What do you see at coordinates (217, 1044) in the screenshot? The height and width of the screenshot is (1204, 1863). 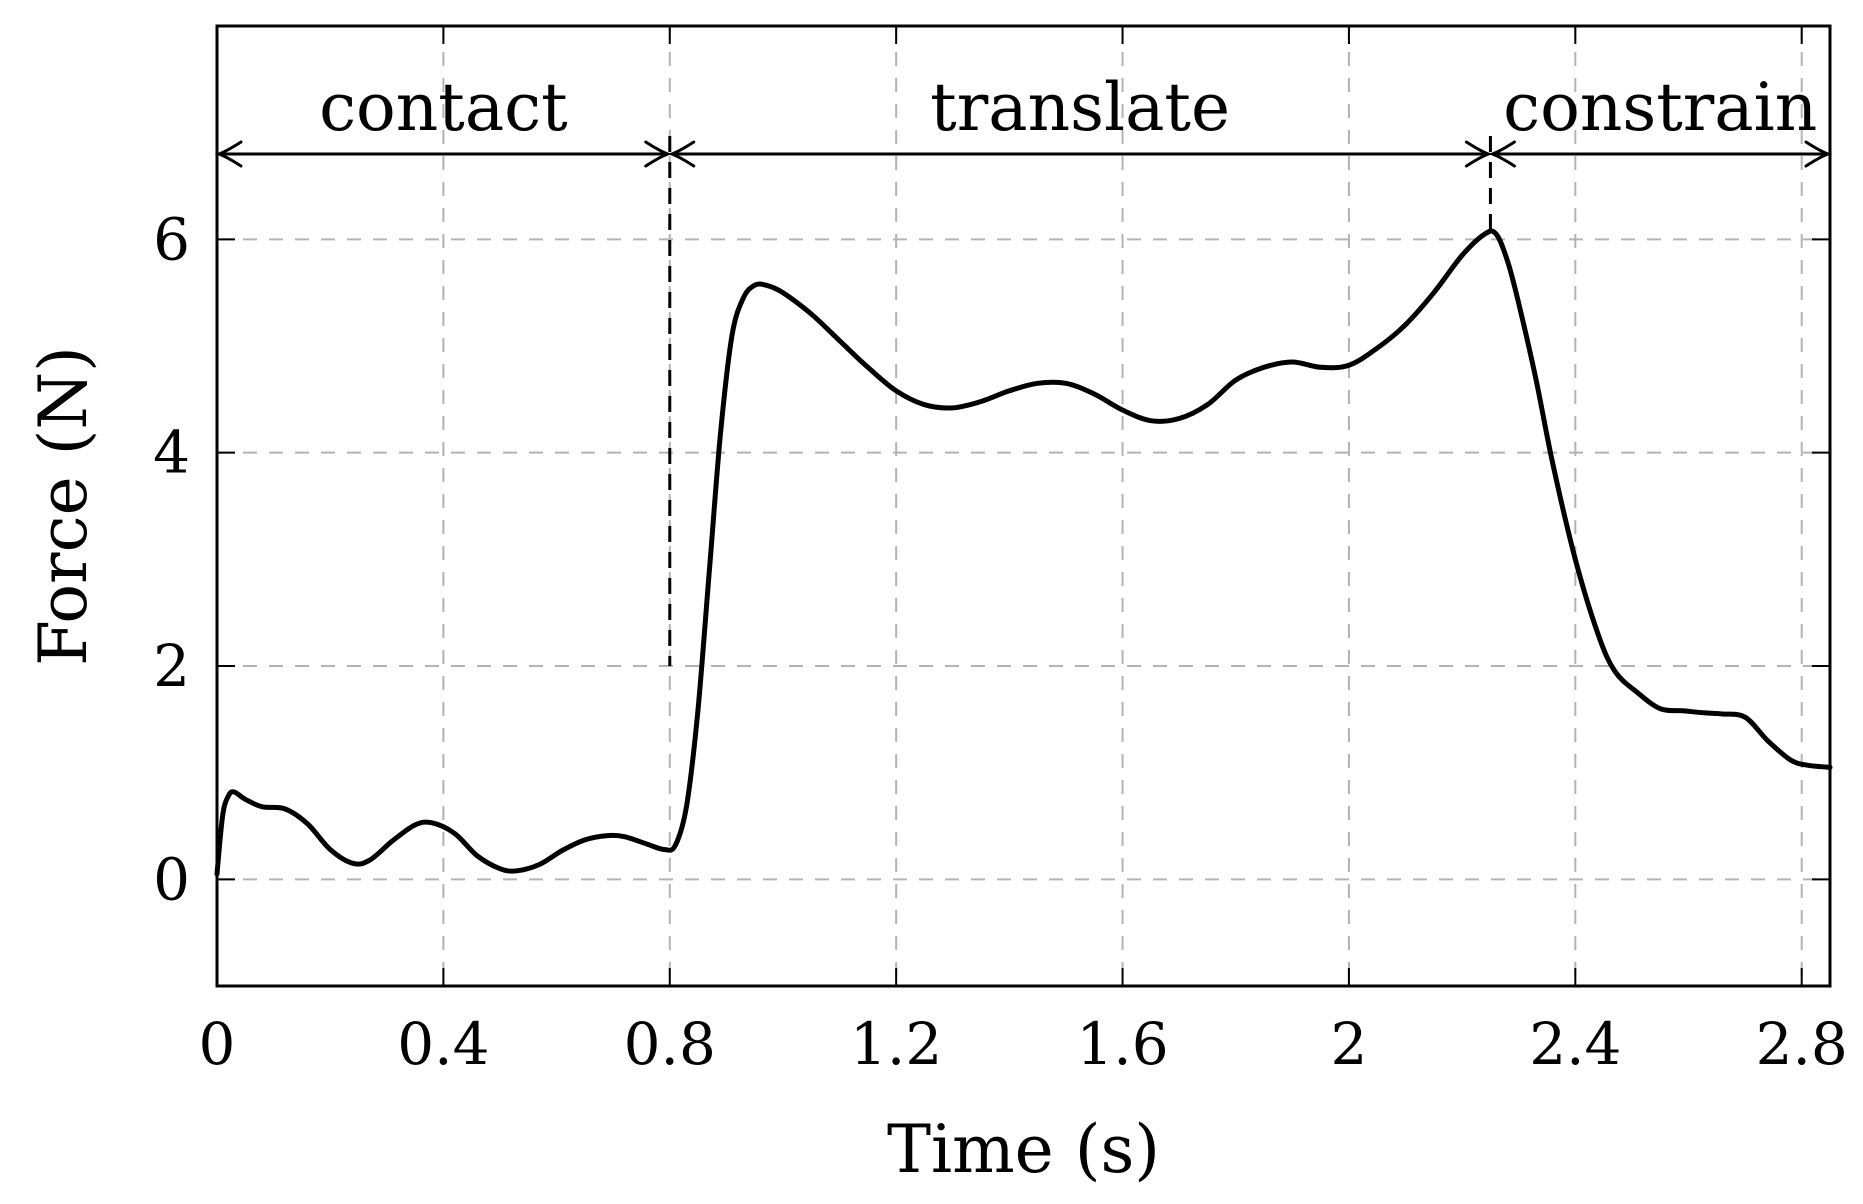 I see `x-tick-label: 0` at bounding box center [217, 1044].